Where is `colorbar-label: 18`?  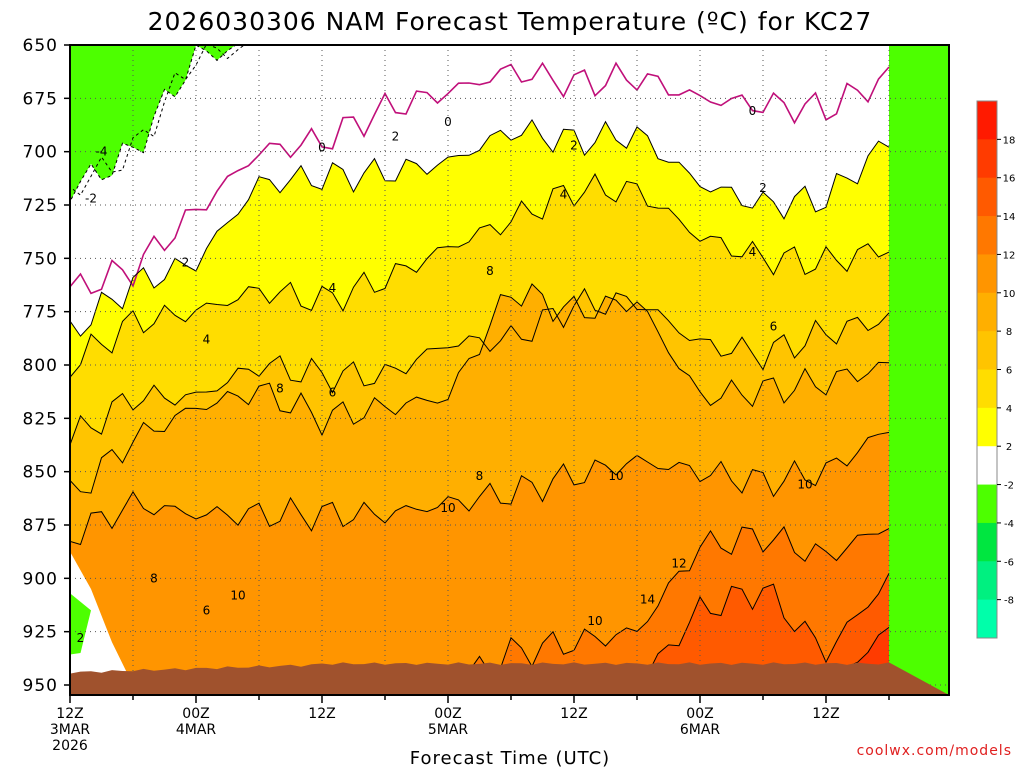
colorbar-label: 18 is located at coordinates (1009, 140).